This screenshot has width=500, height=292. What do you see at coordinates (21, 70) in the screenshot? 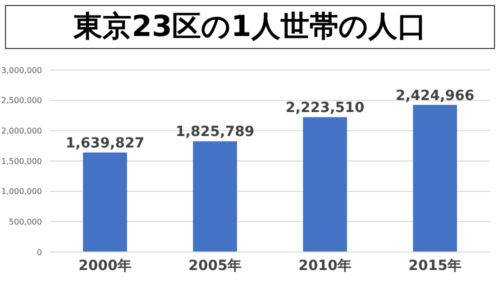
I see `y-tick-label: 3,000,000` at bounding box center [21, 70].